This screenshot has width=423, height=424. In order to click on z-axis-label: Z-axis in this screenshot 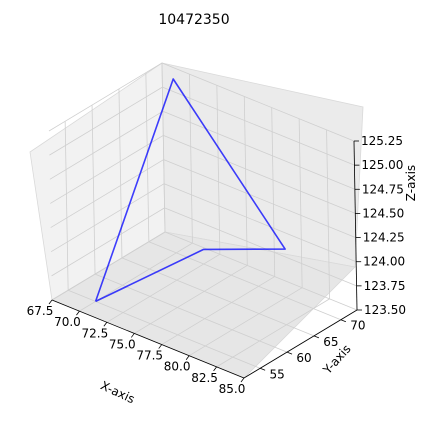, I will do `click(411, 183)`.